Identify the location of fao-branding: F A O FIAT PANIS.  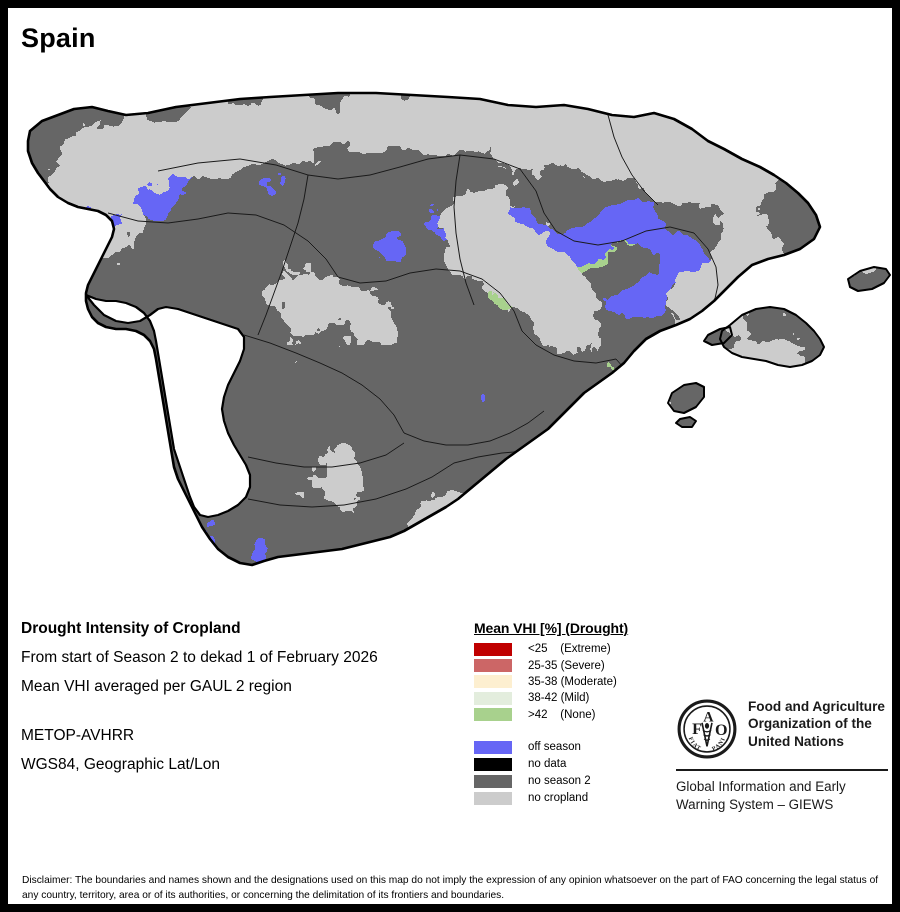
(783, 754).